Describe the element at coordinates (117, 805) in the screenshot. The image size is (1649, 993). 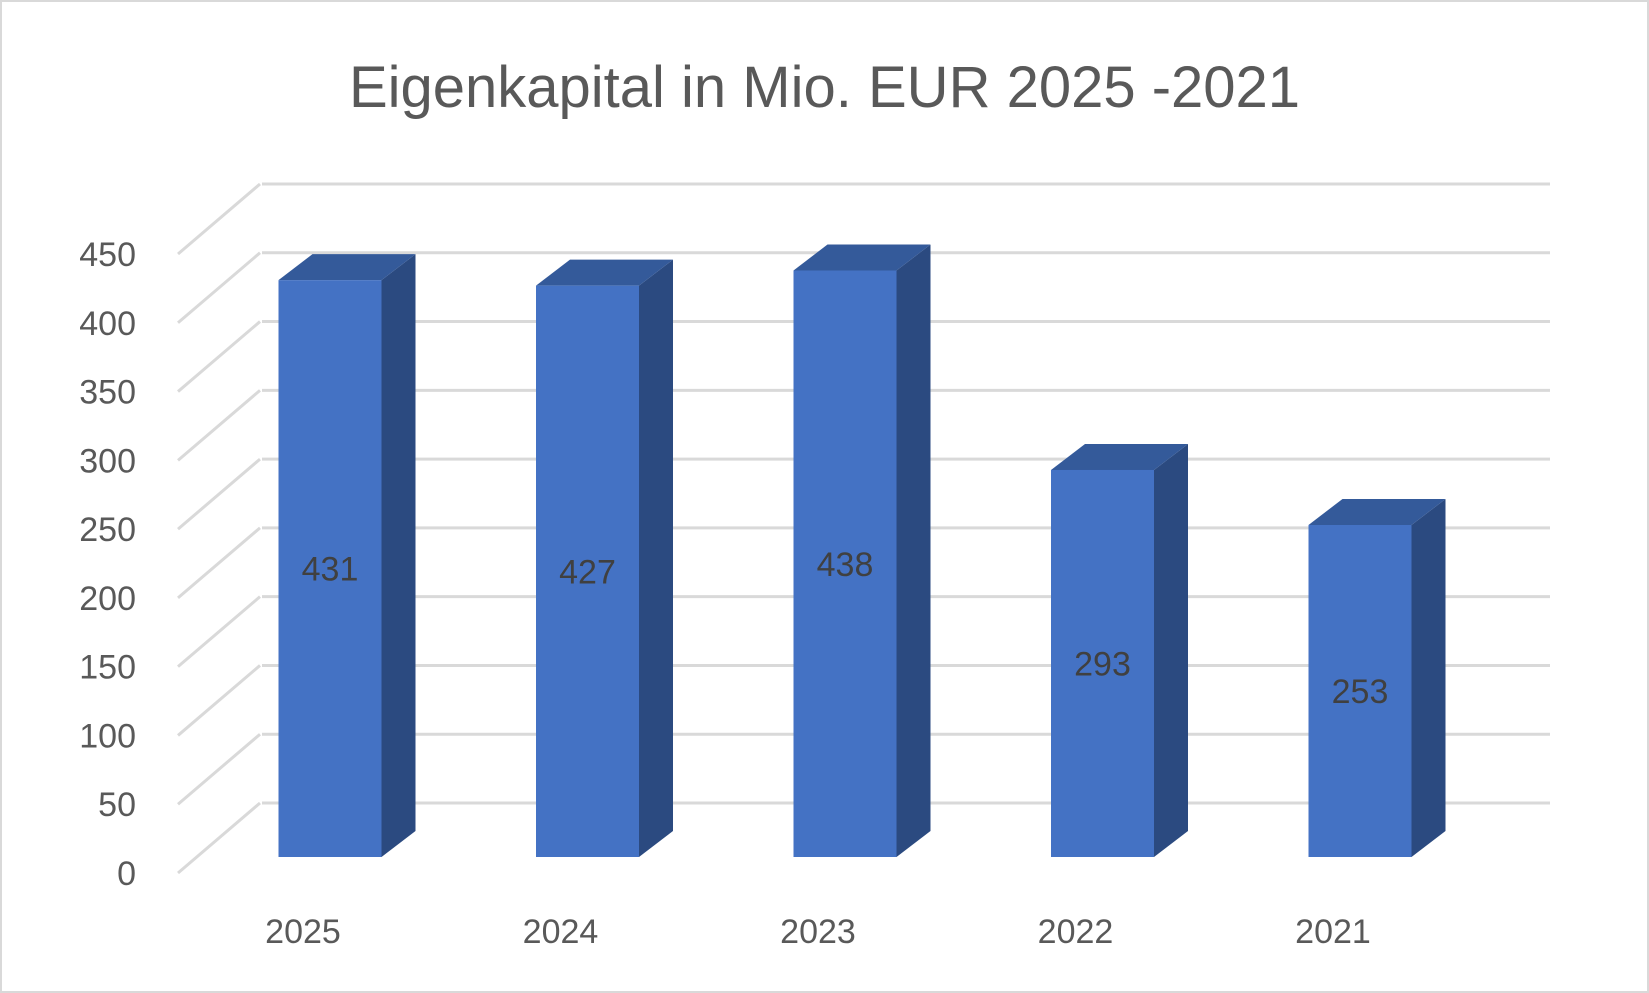
I see `y-tick-label: 50` at that location.